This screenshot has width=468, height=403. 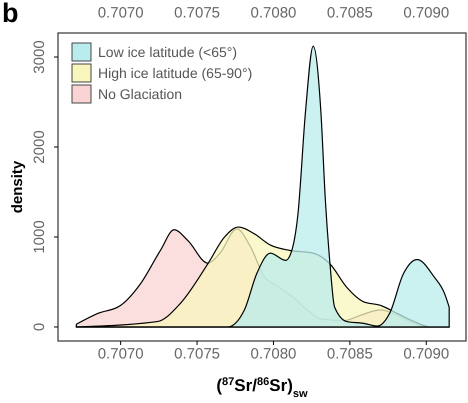 What do you see at coordinates (39, 57) in the screenshot?
I see `y-tick-label: 3000` at bounding box center [39, 57].